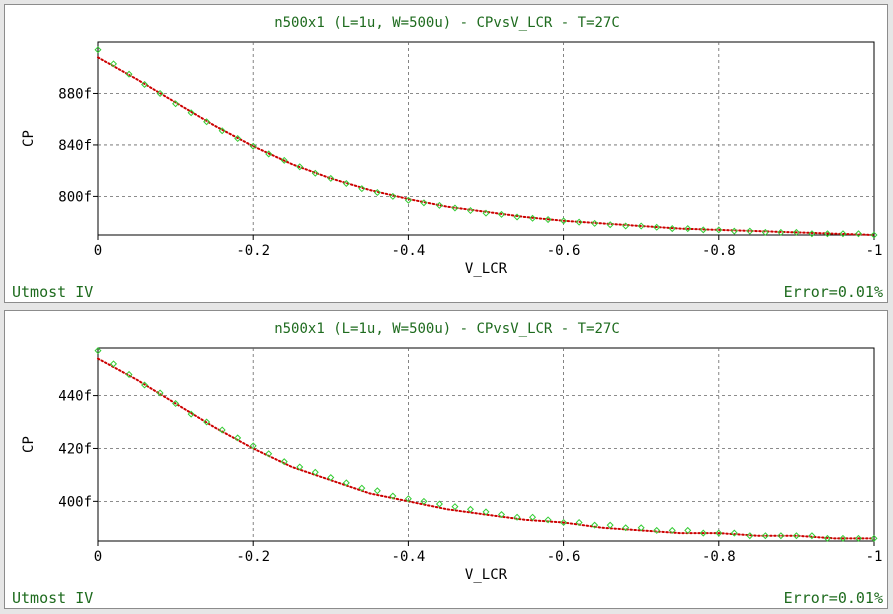  What do you see at coordinates (75, 502) in the screenshot?
I see `y-tick-label: 400f` at bounding box center [75, 502].